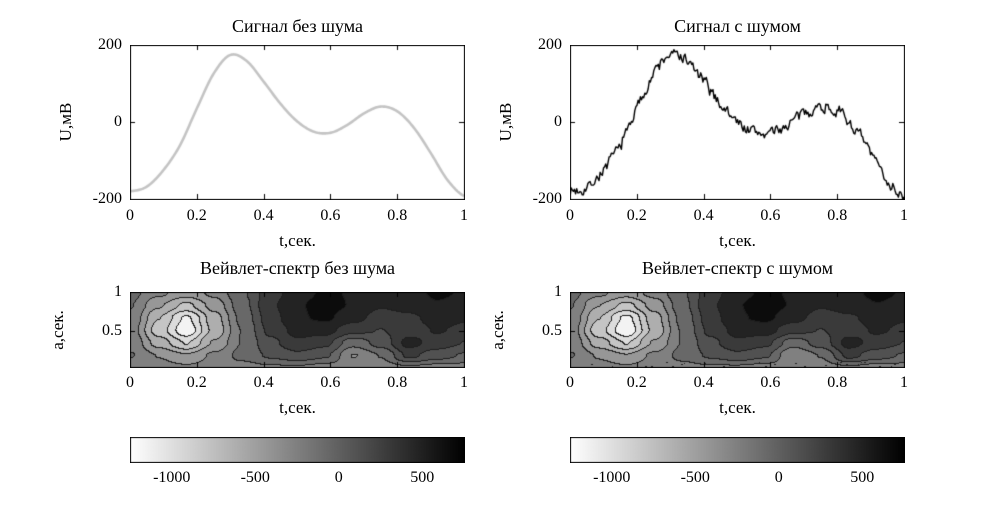 This screenshot has height=517, width=1004. What do you see at coordinates (65, 122) in the screenshot?
I see `ylabel-signal-clean: U,мВ` at bounding box center [65, 122].